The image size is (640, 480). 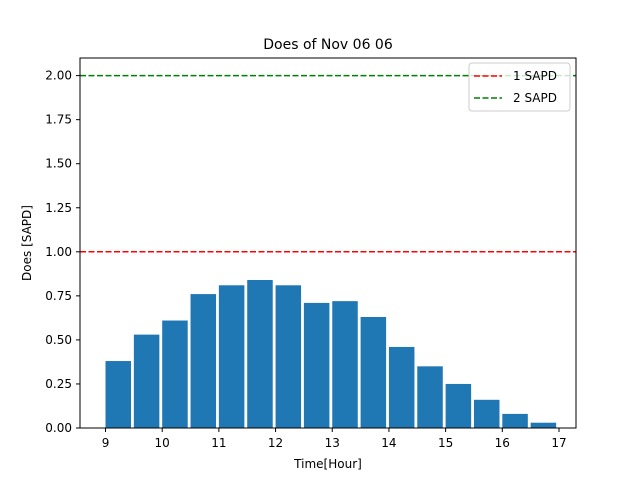 I want to click on x-tick-label: 14, so click(x=388, y=443).